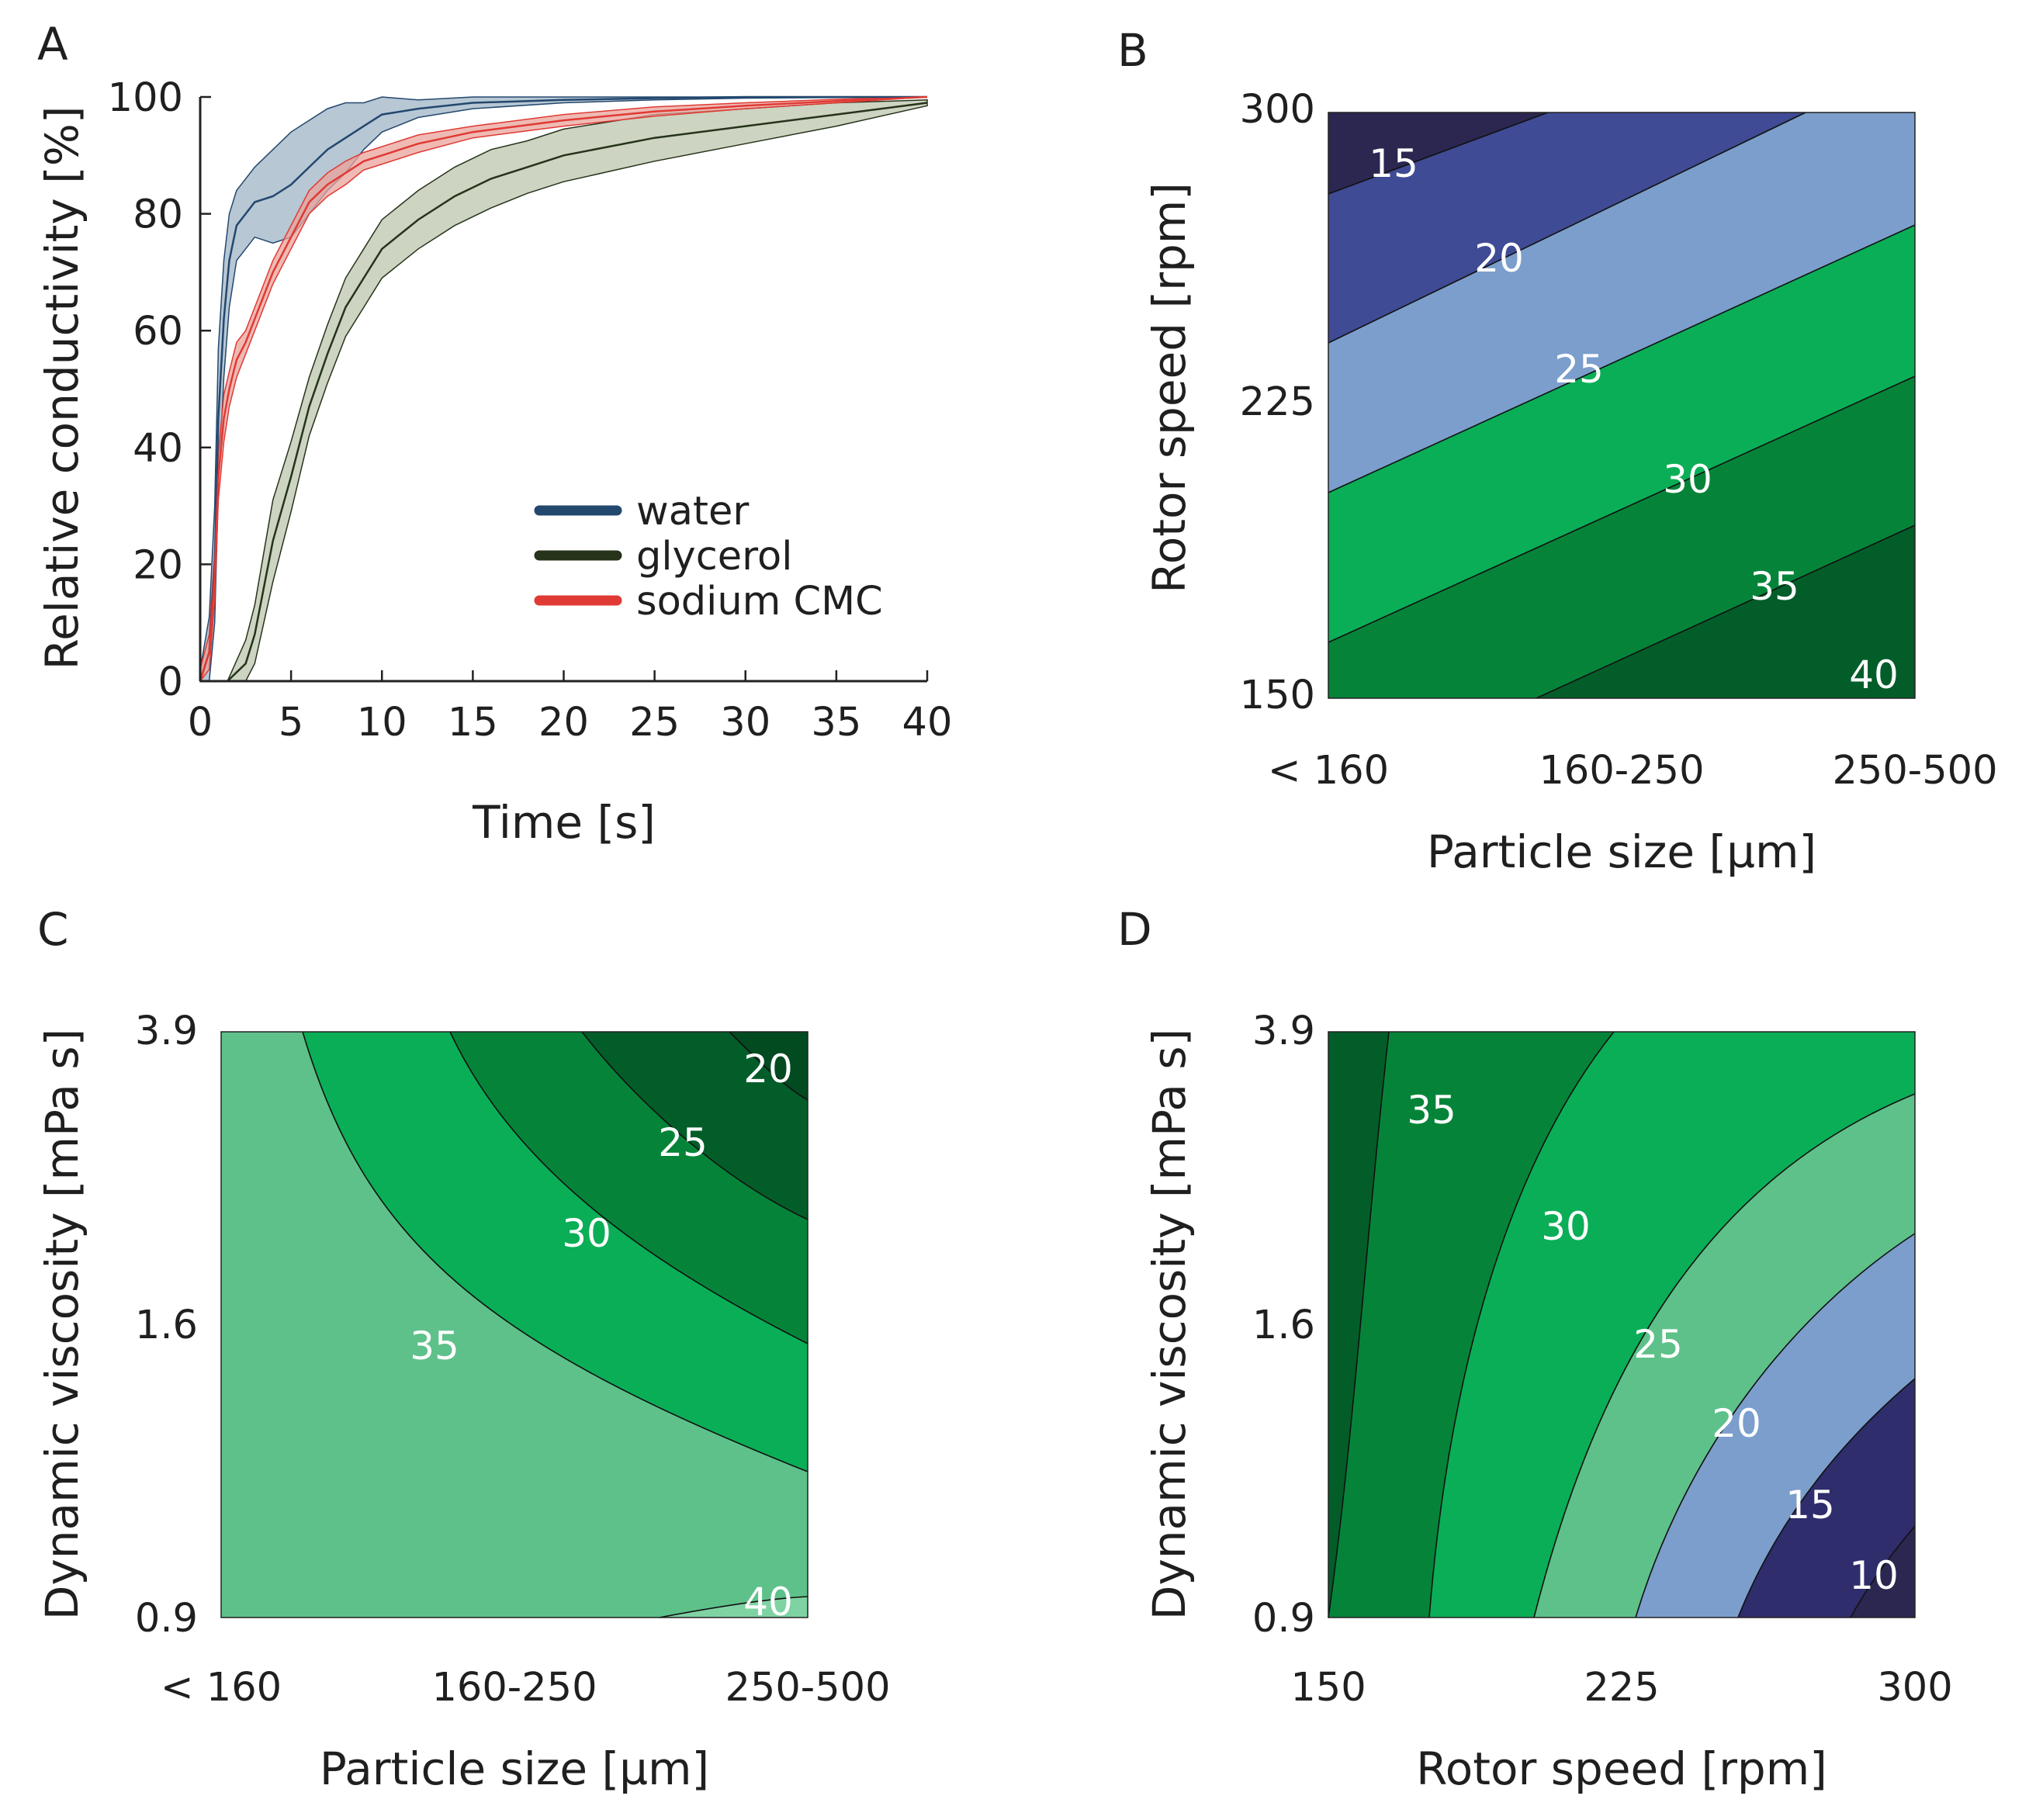  Describe the element at coordinates (1277, 110) in the screenshot. I see `panel-b-ytick-300: 300` at that location.